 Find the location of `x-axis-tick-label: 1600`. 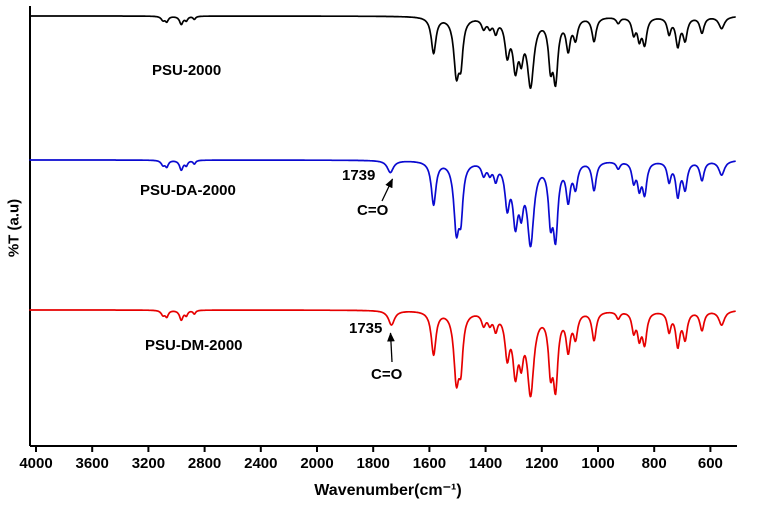

x-axis-tick-label: 1600 is located at coordinates (429, 463).